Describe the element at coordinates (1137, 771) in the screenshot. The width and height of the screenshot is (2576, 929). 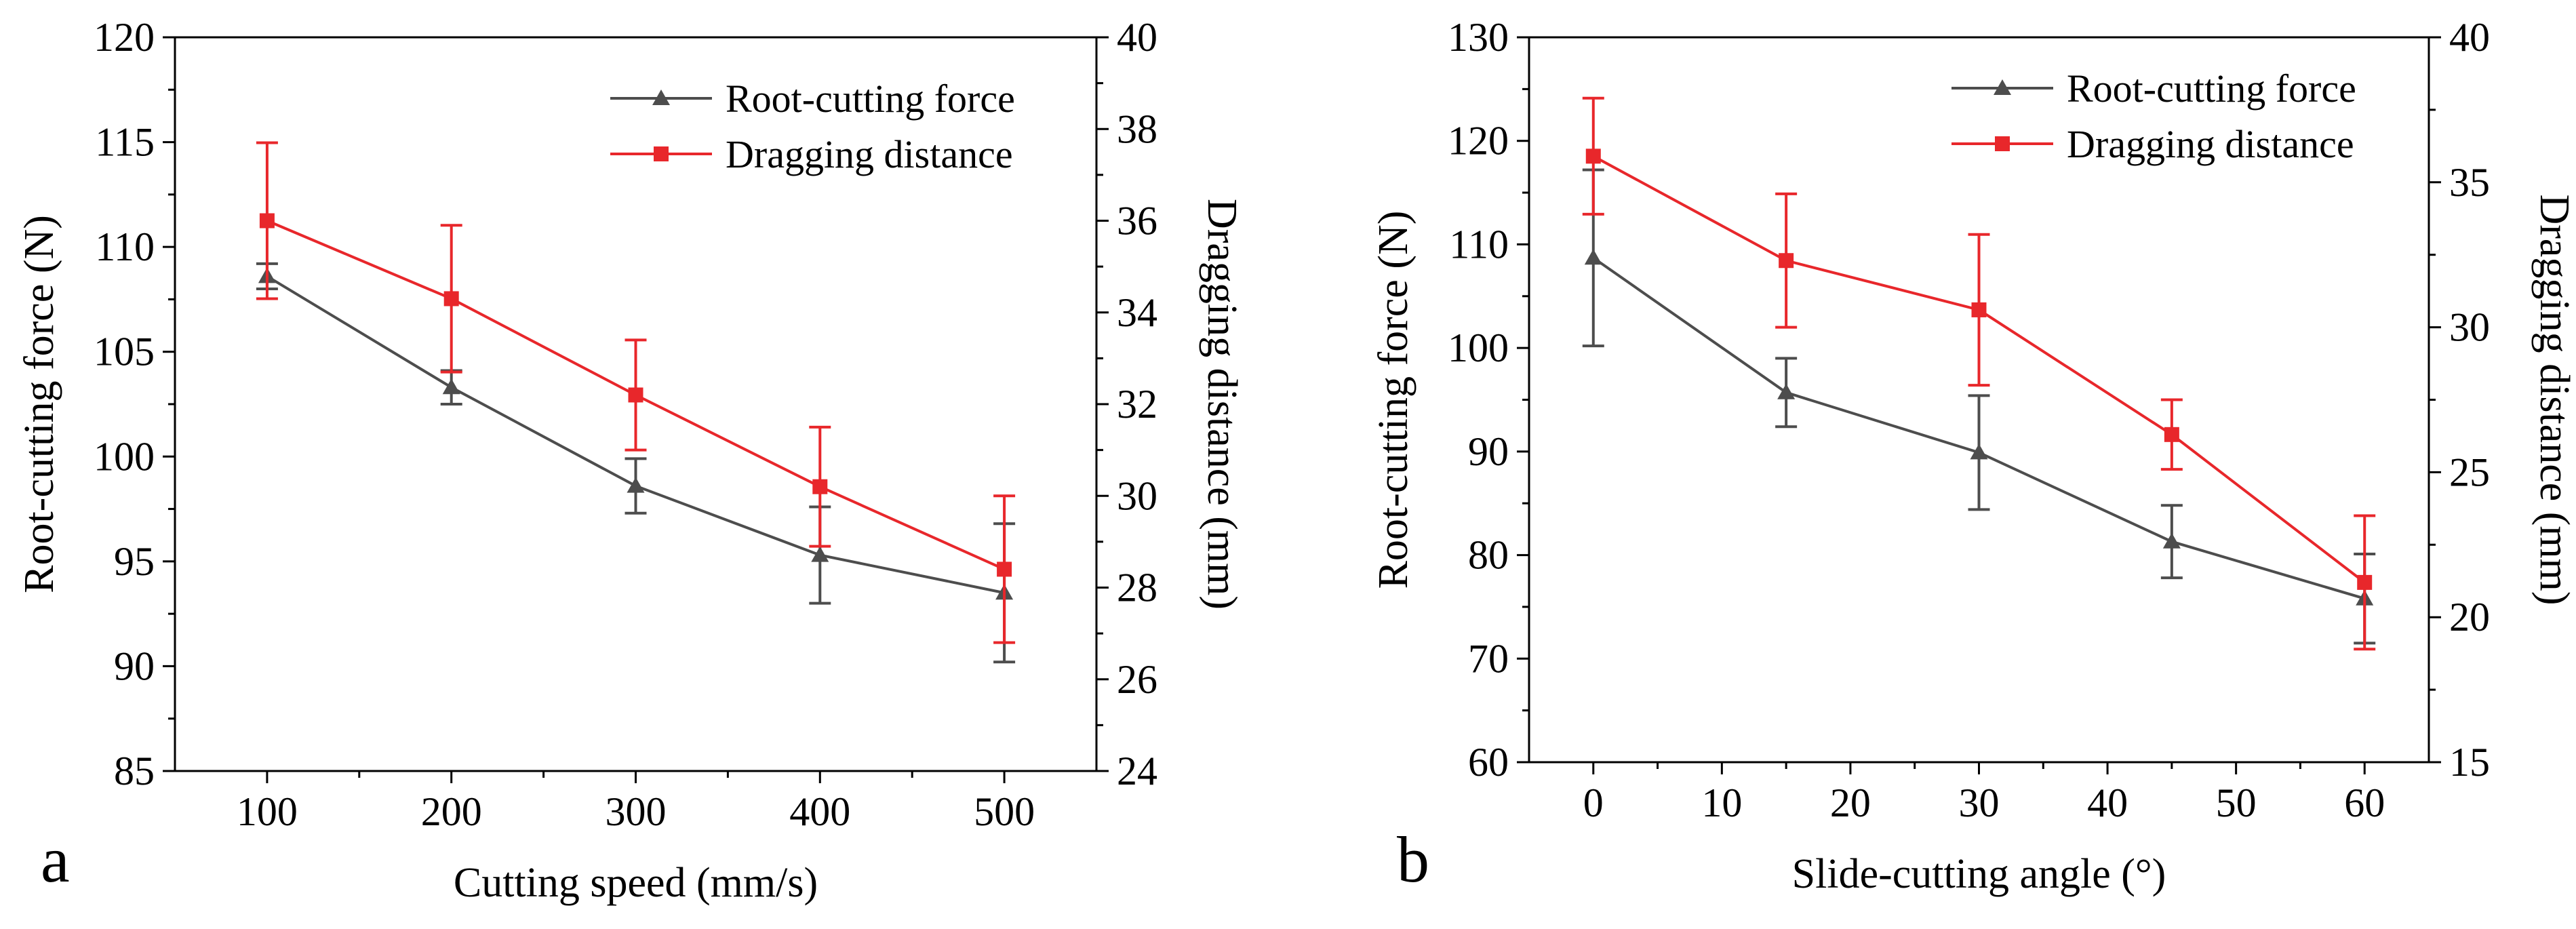
I see `y2-tick-label: 24` at that location.